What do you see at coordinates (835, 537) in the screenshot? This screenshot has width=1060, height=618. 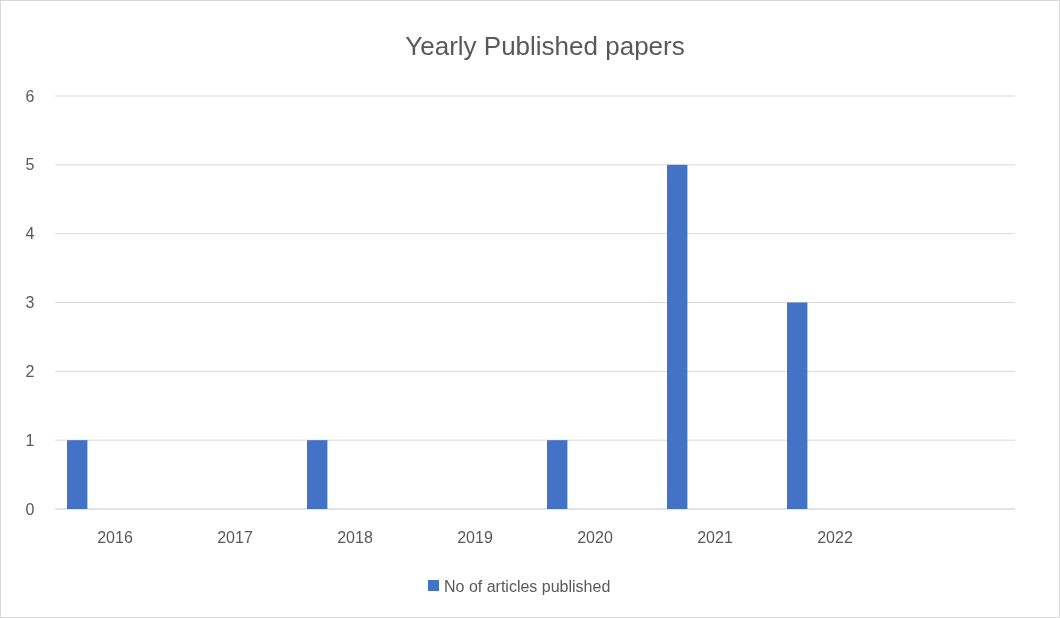 I see `x-tick-label: 2022` at bounding box center [835, 537].